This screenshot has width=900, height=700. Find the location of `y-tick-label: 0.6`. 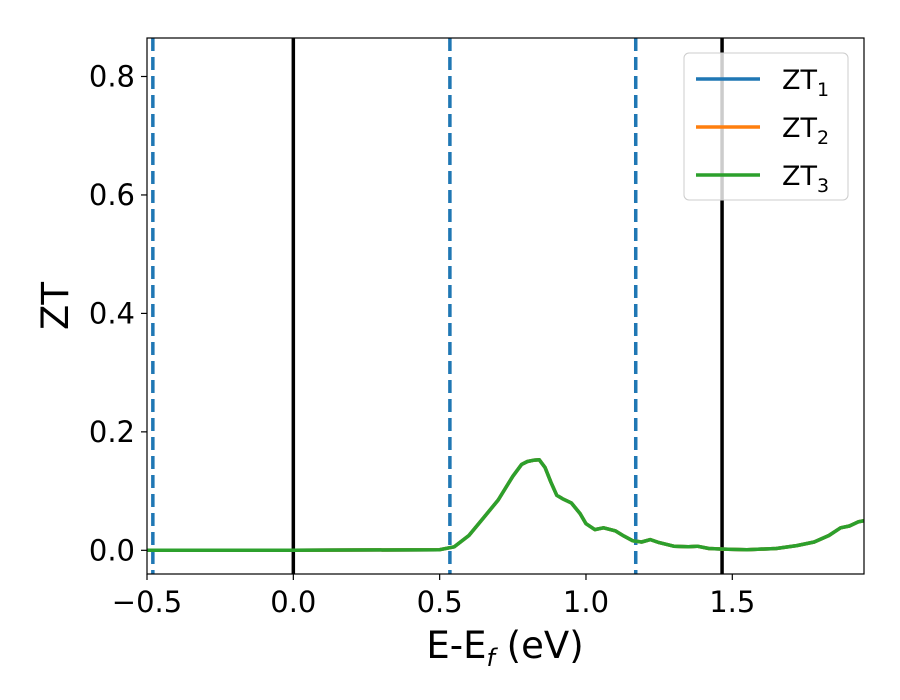

y-tick-label: 0.6 is located at coordinates (112, 195).